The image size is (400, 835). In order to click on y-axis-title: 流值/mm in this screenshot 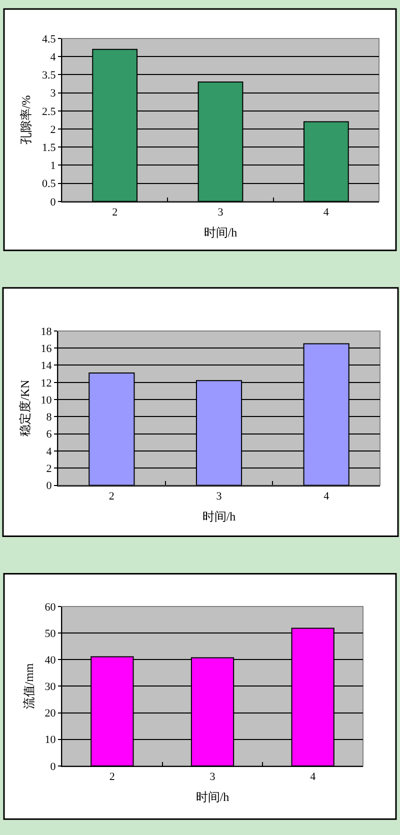, I will do `click(29, 686)`.